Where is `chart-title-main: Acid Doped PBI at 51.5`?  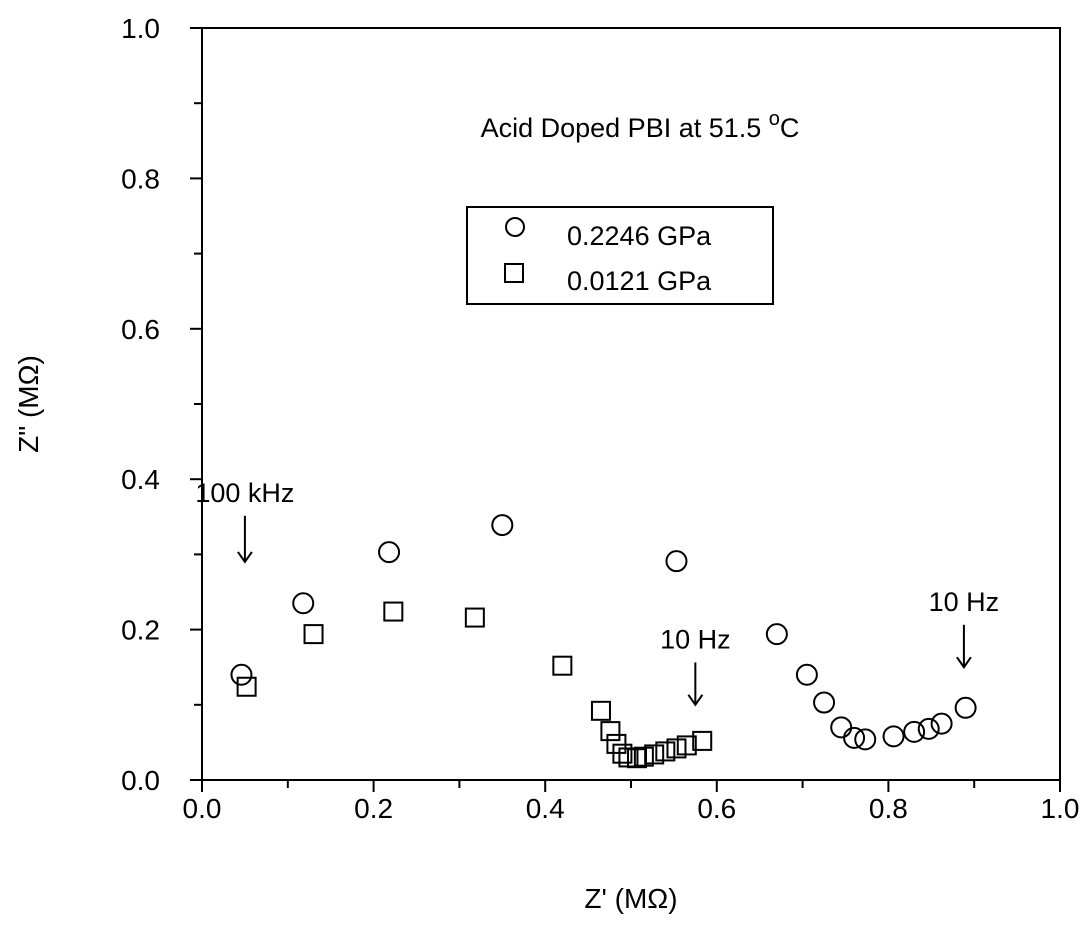
chart-title-main: Acid Doped PBI at 51.5 is located at coordinates (625, 128).